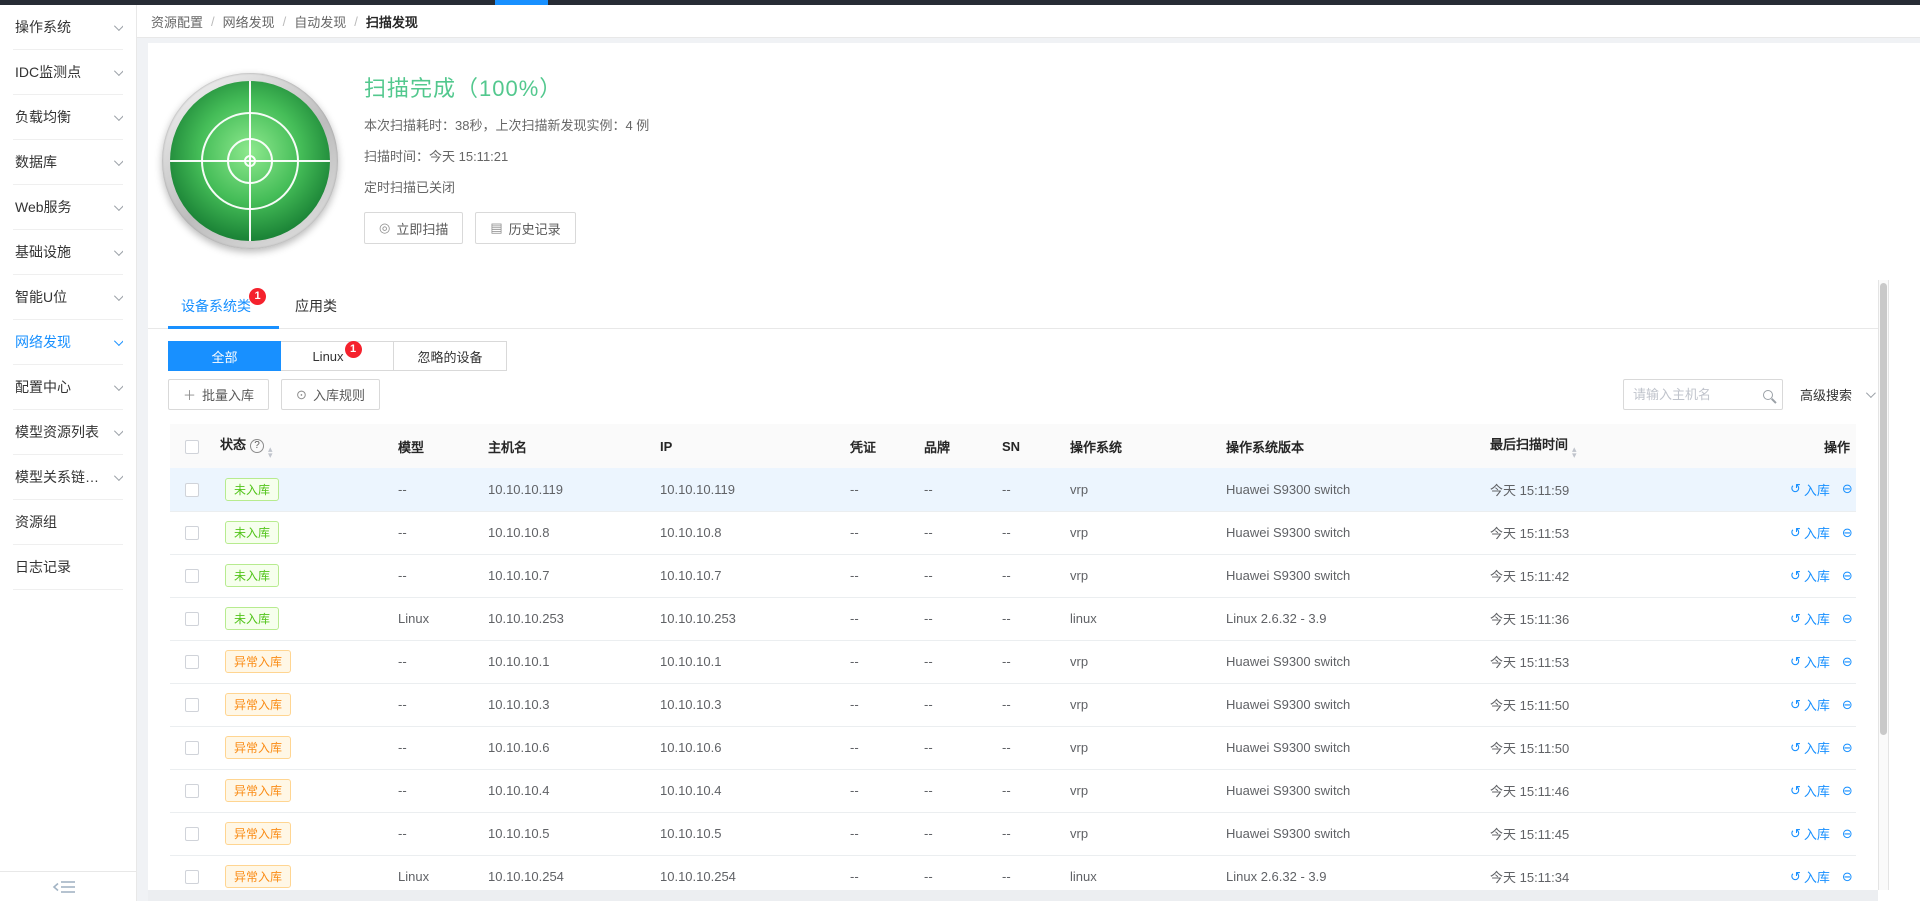 The image size is (1920, 901). What do you see at coordinates (223, 306) in the screenshot?
I see `tab-device-system: 设备系统类 1` at bounding box center [223, 306].